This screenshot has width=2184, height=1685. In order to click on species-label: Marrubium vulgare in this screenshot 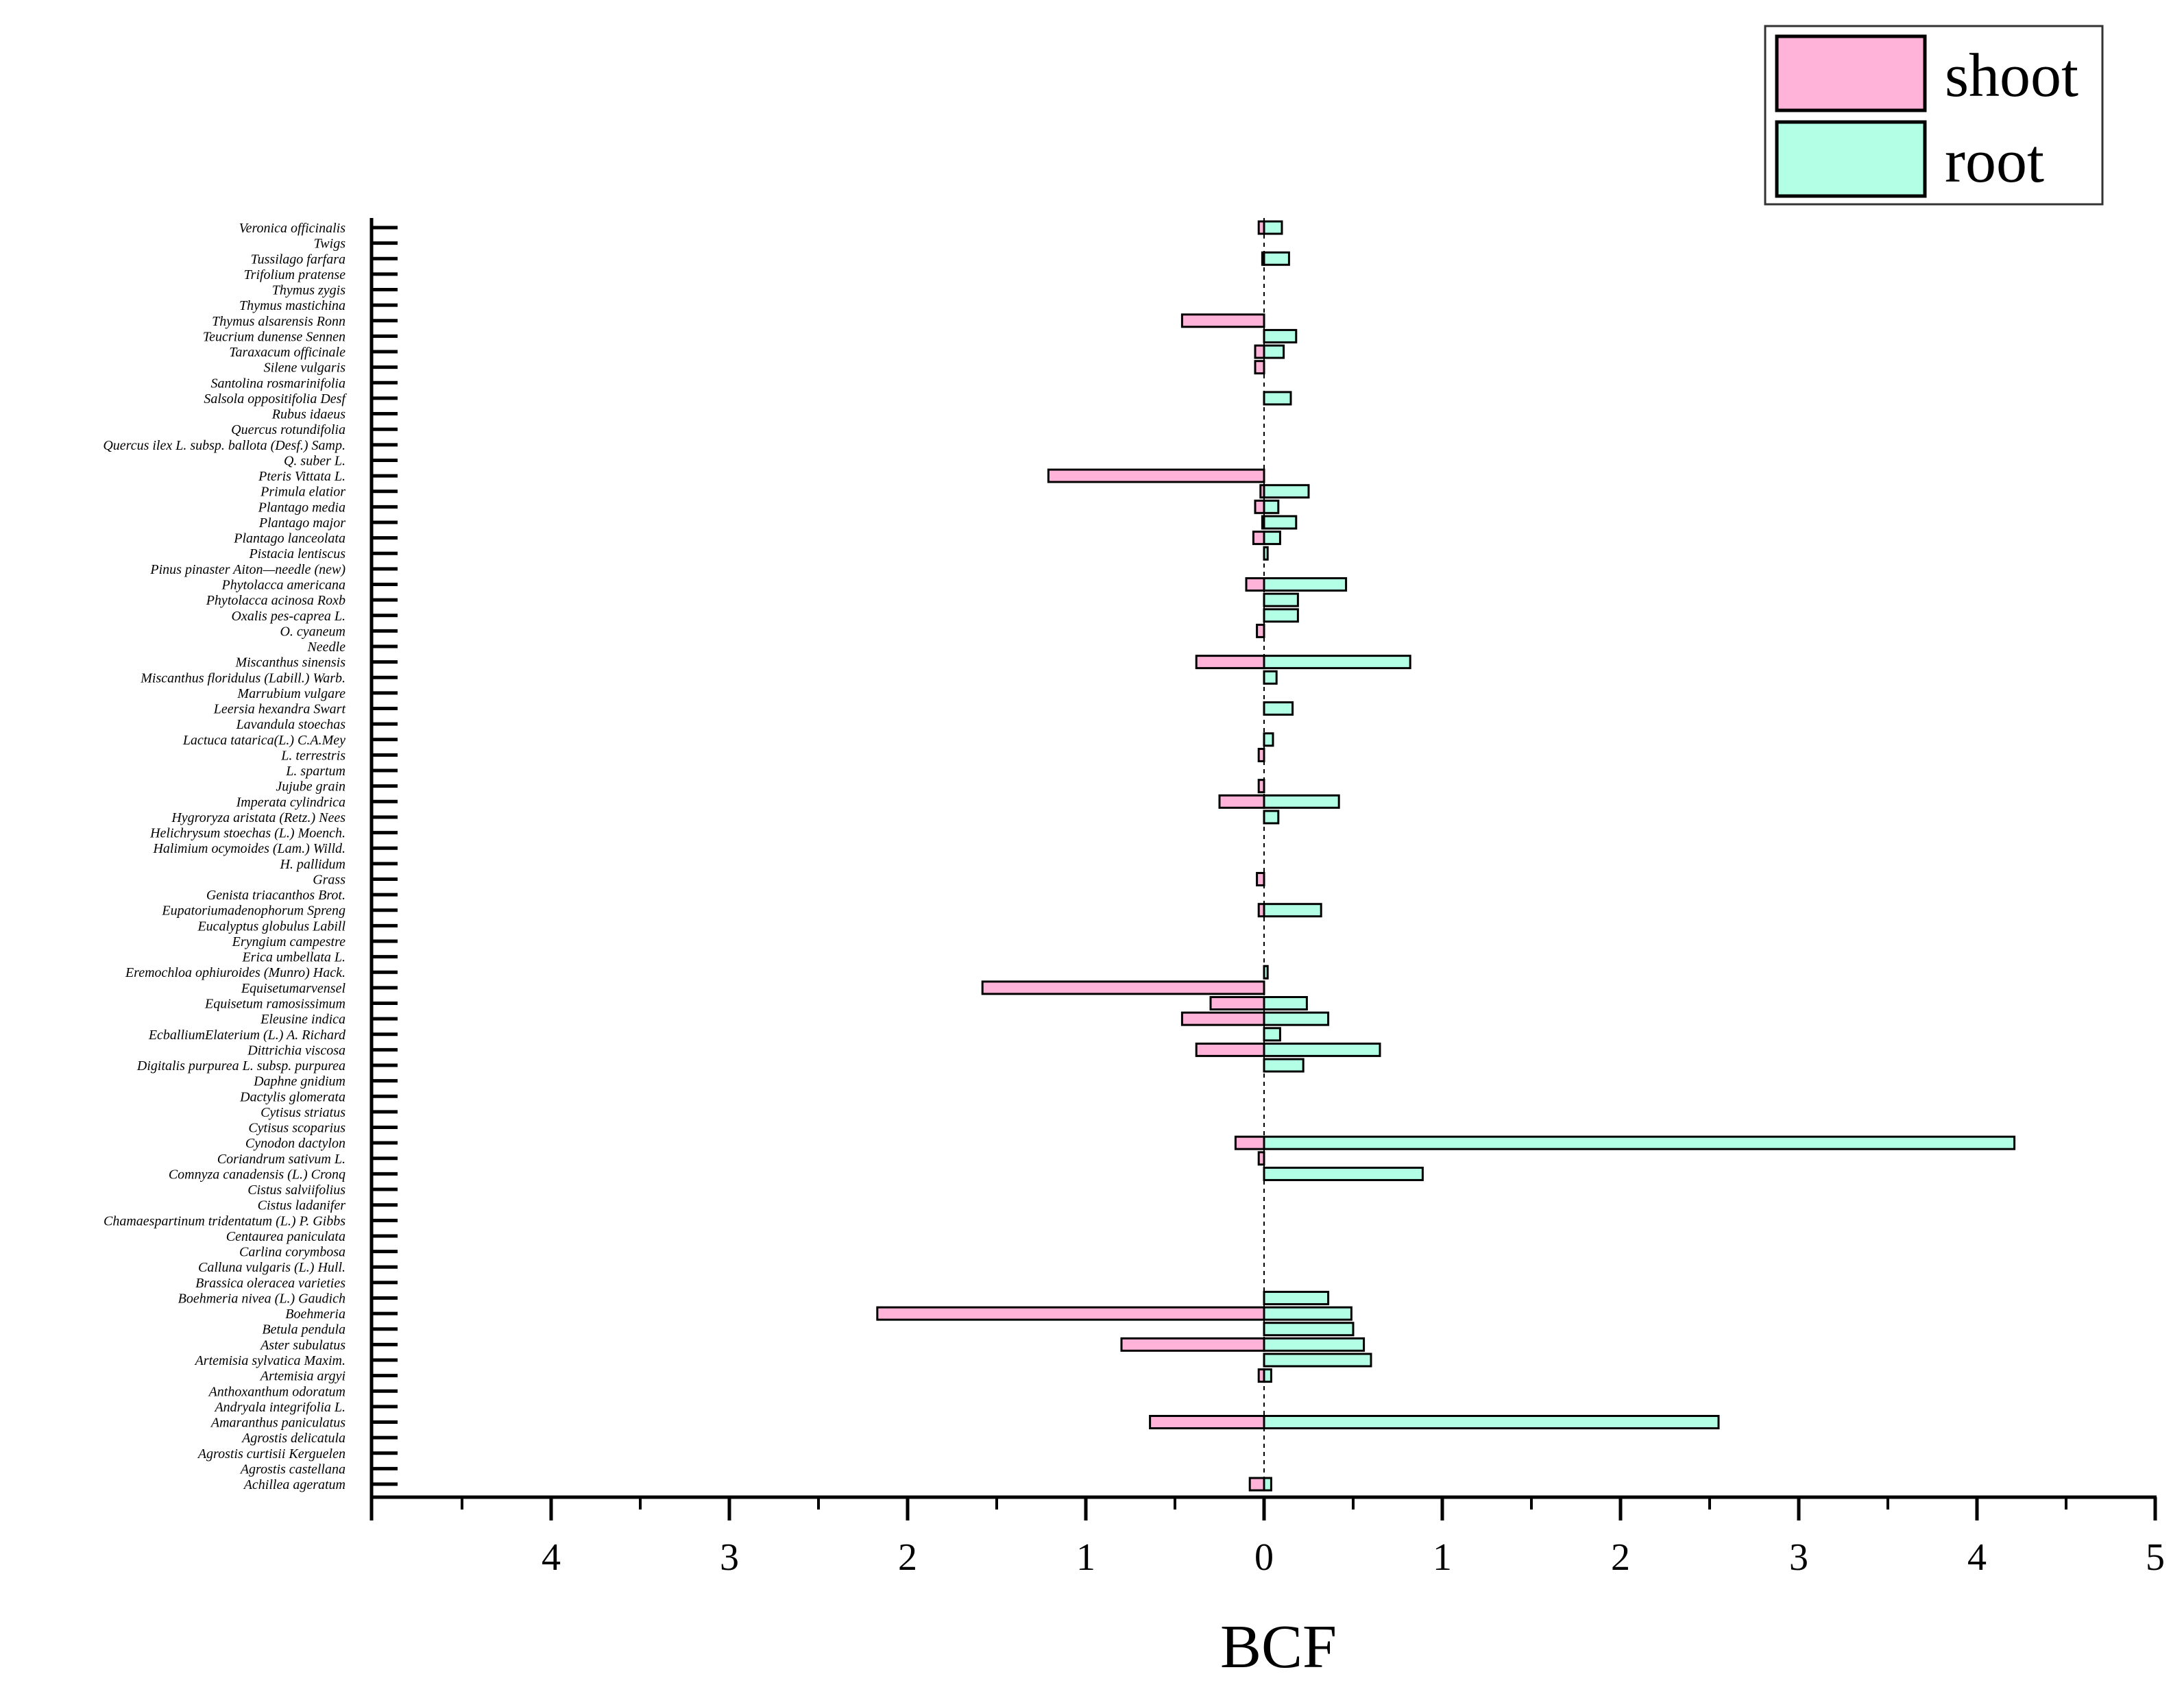, I will do `click(290, 693)`.